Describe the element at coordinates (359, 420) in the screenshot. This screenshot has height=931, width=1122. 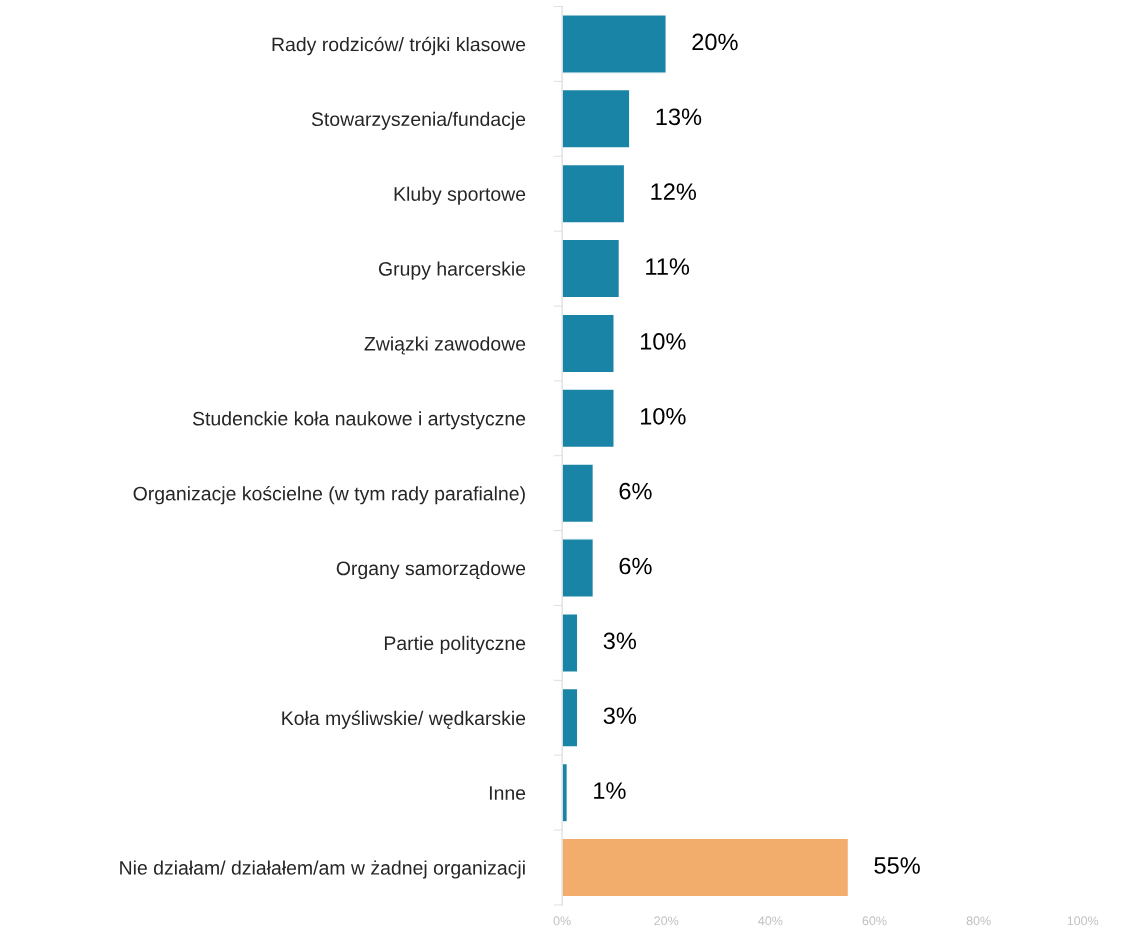
I see `y-tick-label: Studenckie koła naukowe i artystyczne` at that location.